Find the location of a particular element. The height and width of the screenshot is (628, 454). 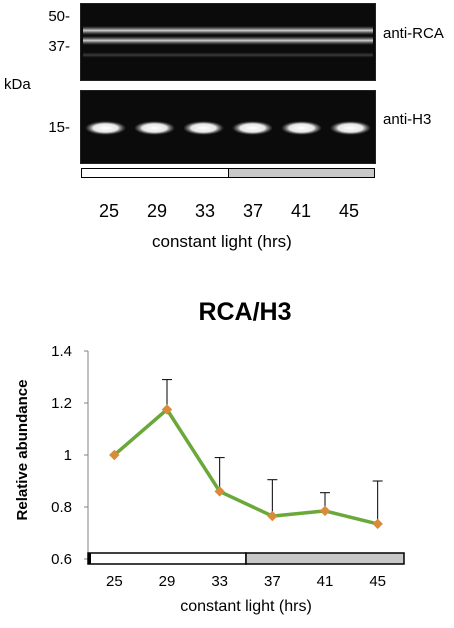

blot-light-dark-bar is located at coordinates (228, 173).